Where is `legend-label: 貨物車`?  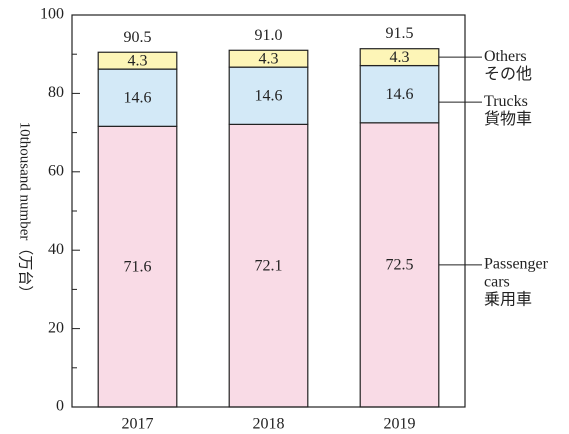 legend-label: 貨物車 is located at coordinates (508, 119).